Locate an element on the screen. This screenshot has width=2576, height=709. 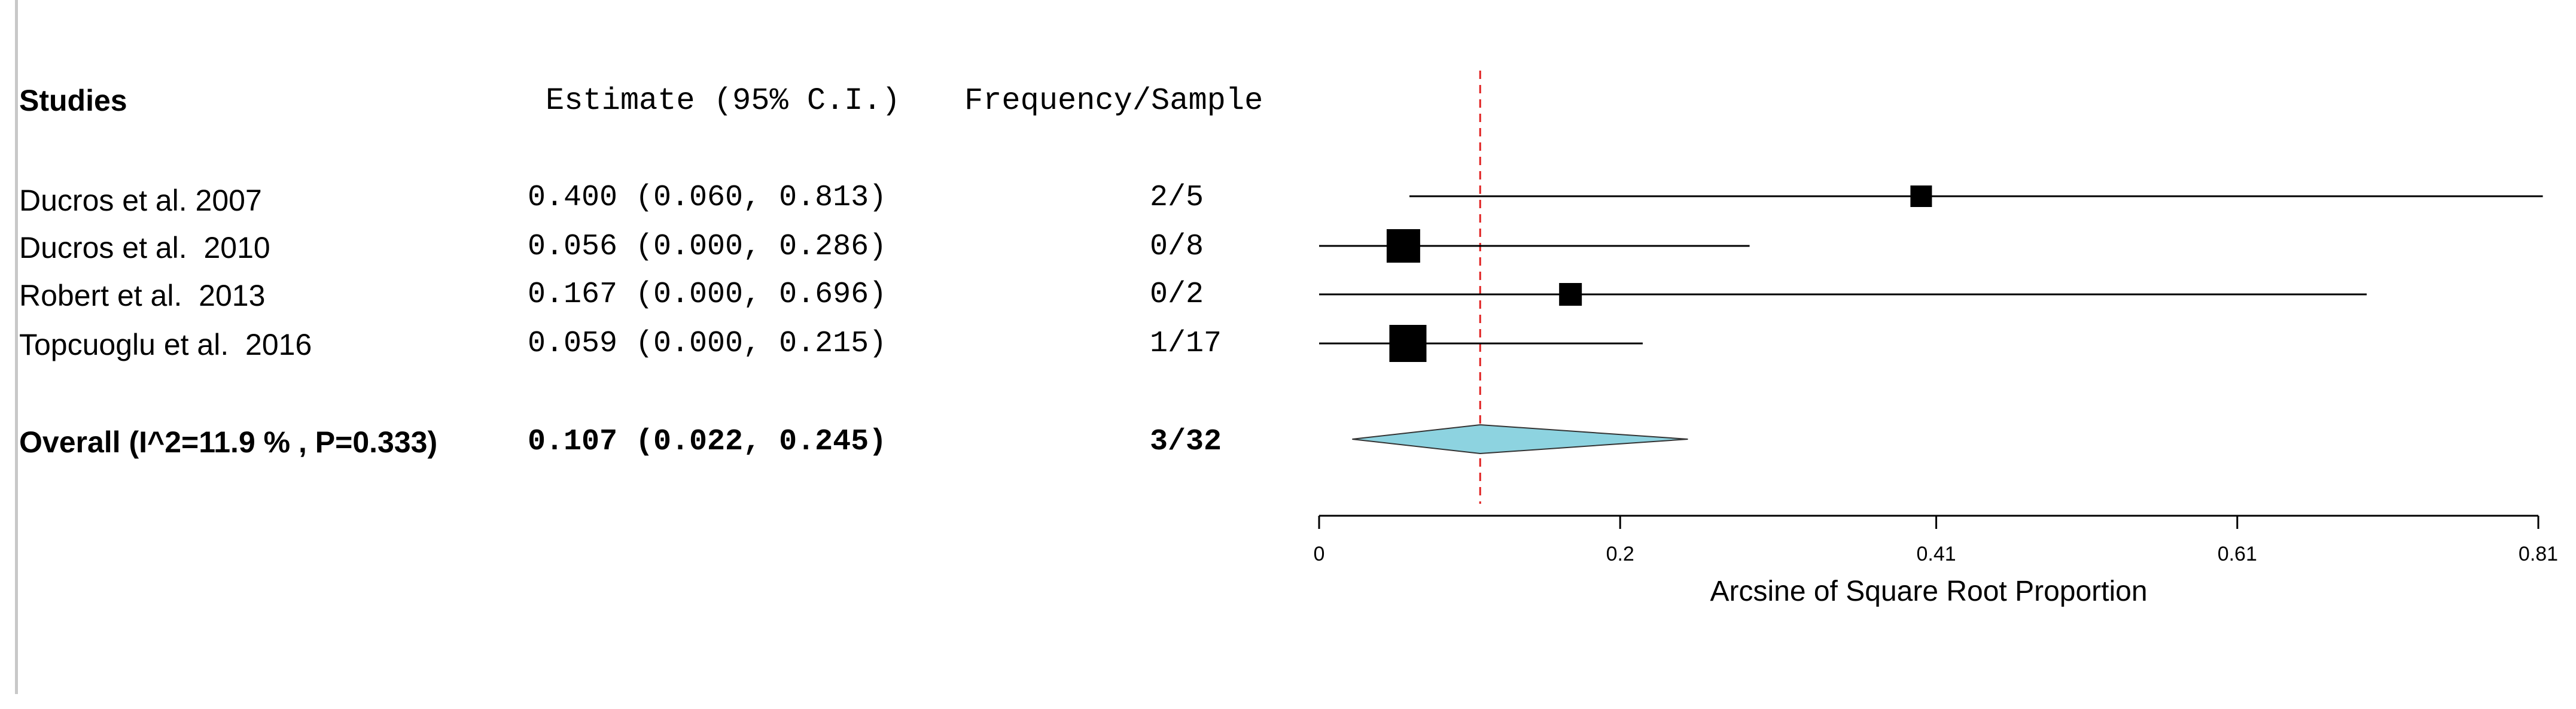
study-frequency: 1/17 is located at coordinates (1186, 344).